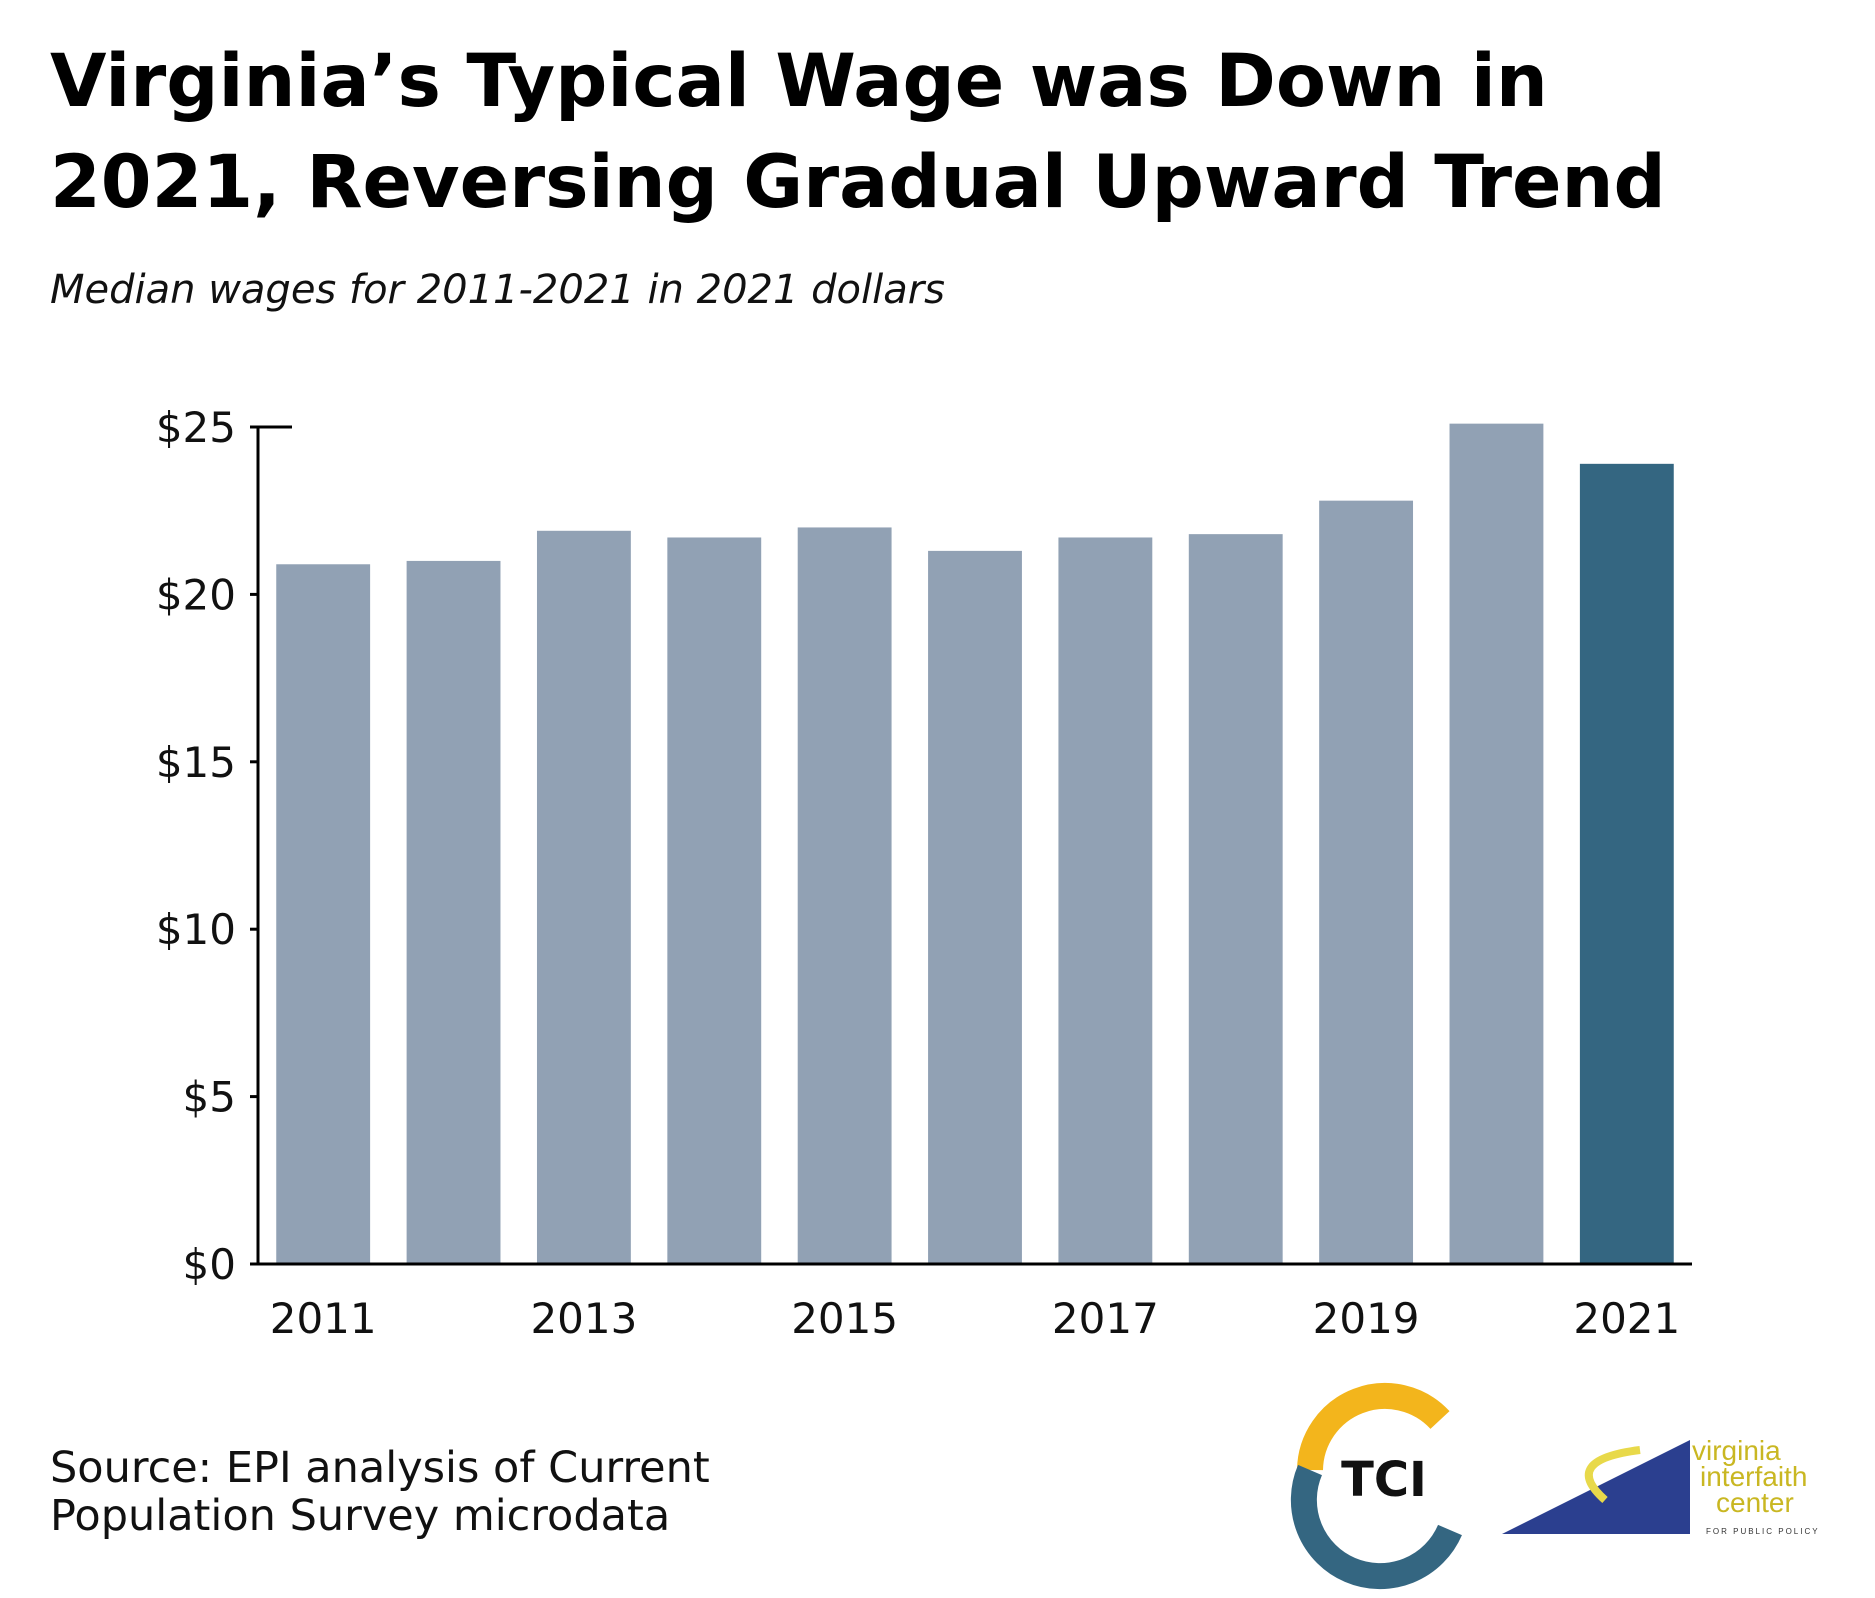 This screenshot has width=1875, height=1598. I want to click on y-tick-label: $15, so click(196, 762).